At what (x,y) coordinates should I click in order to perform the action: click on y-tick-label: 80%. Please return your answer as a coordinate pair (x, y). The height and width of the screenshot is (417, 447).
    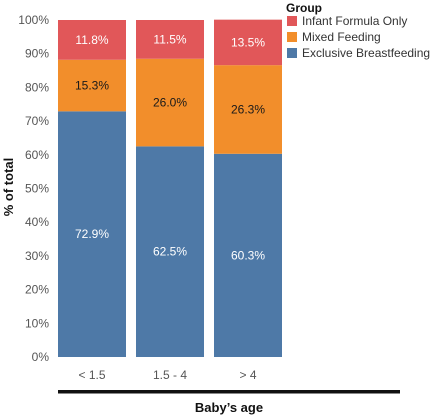
    Looking at the image, I should click on (37, 87).